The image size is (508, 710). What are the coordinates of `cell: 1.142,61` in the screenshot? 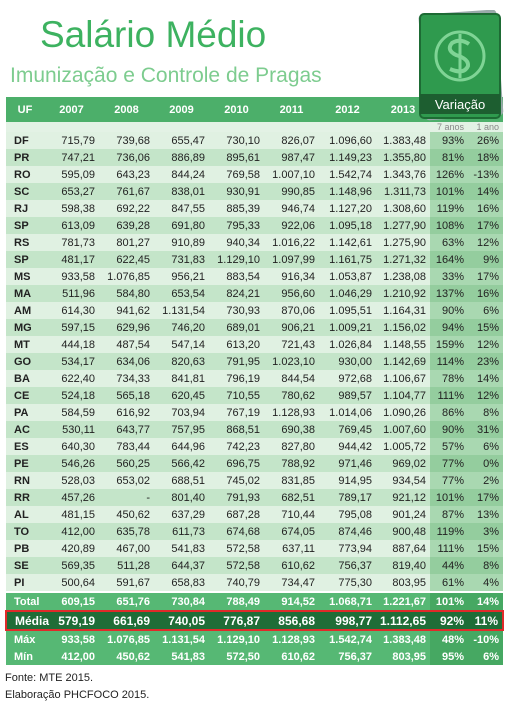 It's located at (347, 242).